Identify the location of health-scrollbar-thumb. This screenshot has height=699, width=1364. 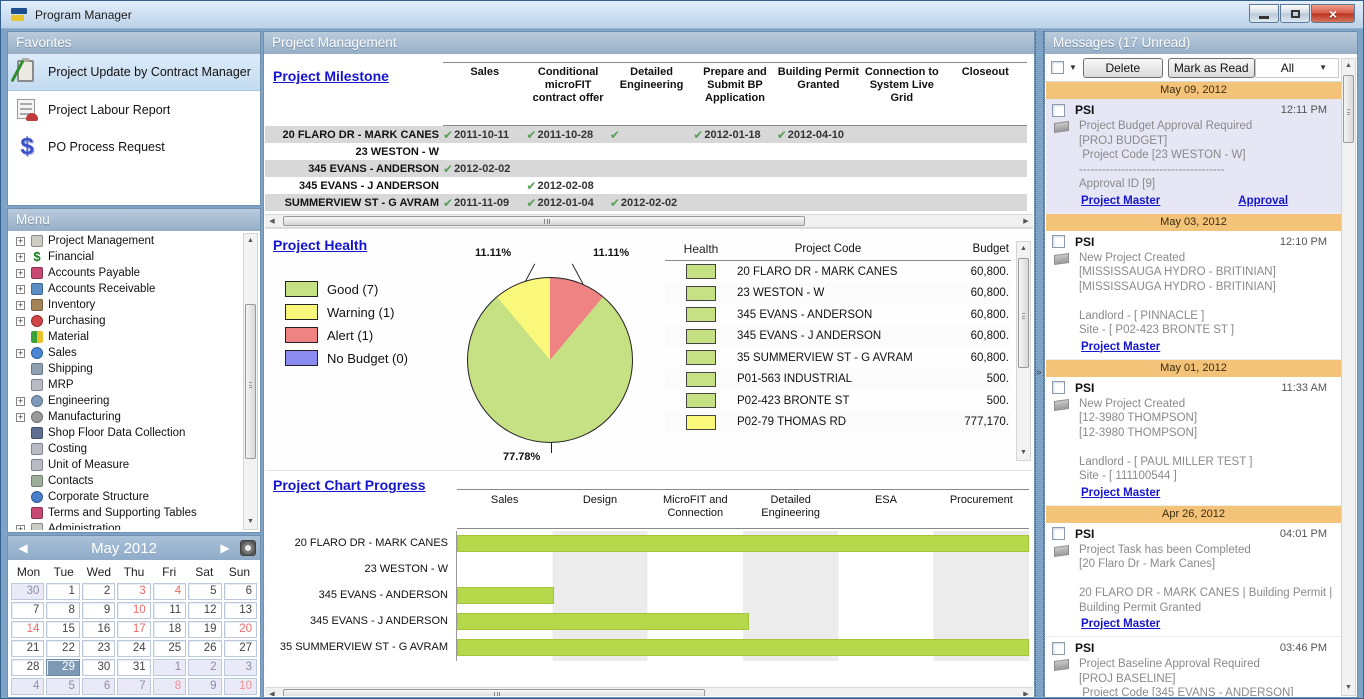
(1023, 313).